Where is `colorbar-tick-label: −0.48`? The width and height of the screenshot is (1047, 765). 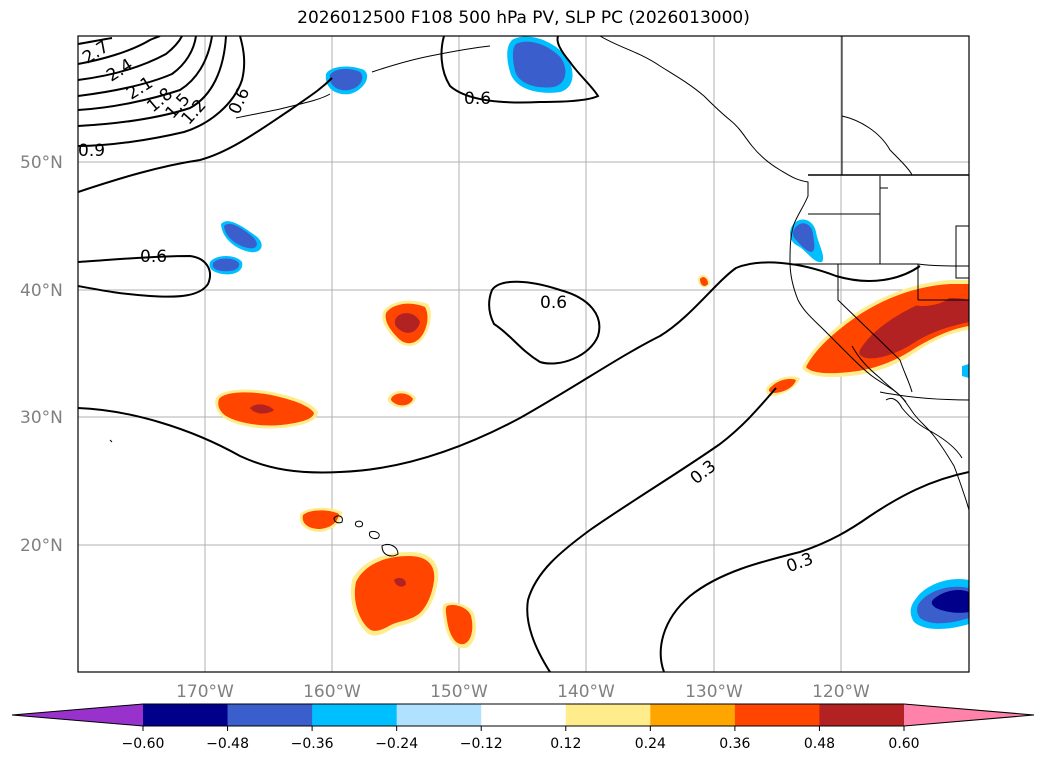
colorbar-tick-label: −0.48 is located at coordinates (227, 744).